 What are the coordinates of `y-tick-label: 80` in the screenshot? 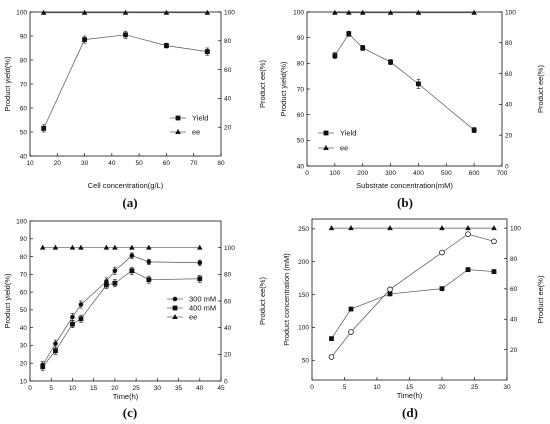 It's located at (301, 64).